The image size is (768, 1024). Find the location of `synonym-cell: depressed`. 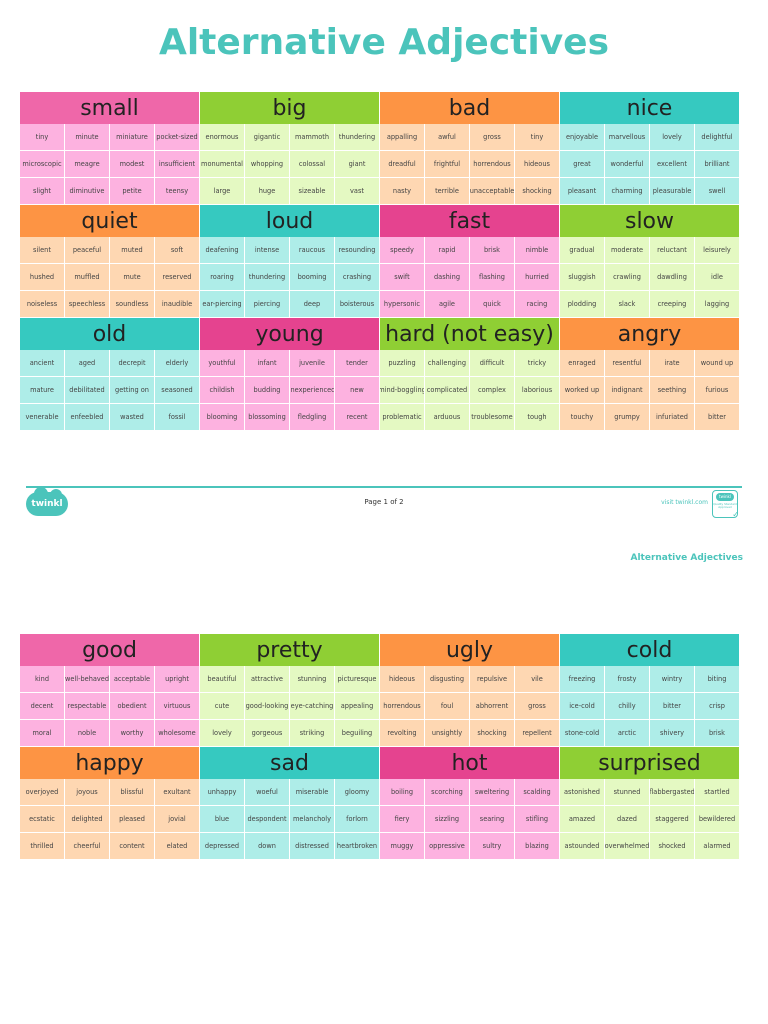

synonym-cell: depressed is located at coordinates (222, 846).